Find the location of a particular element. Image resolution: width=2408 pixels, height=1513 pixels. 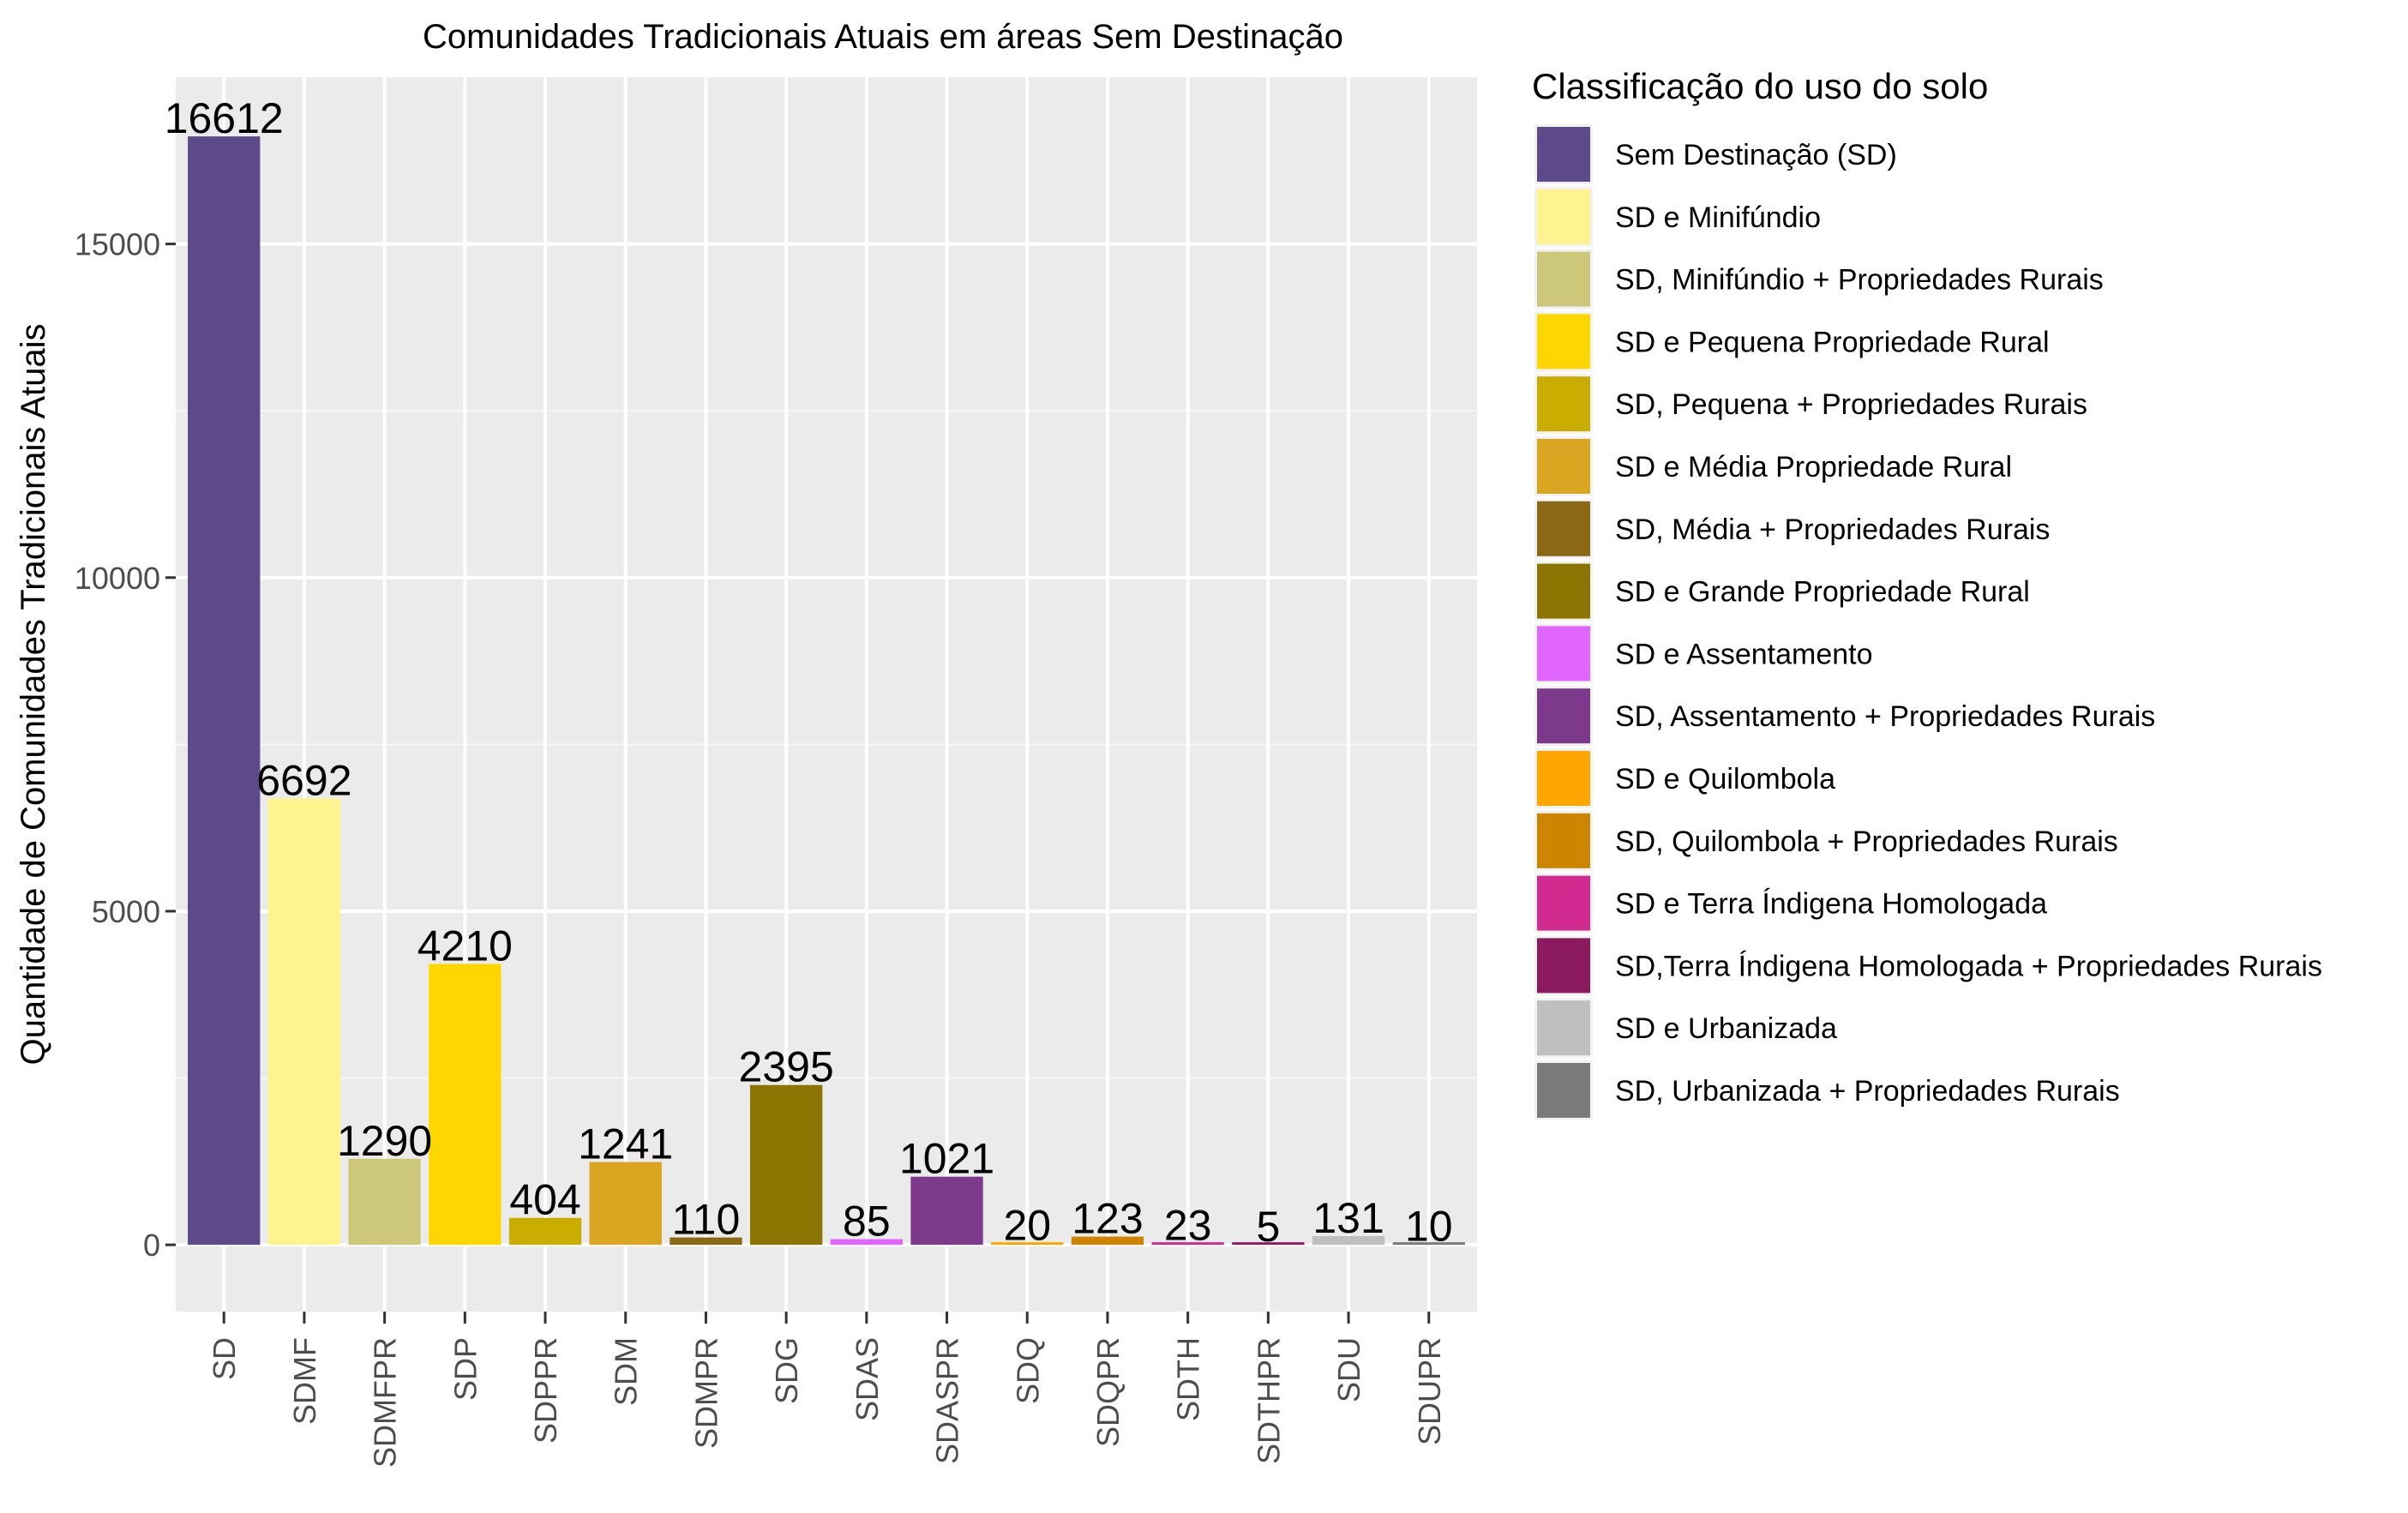

data-label: 20 is located at coordinates (1027, 1226).